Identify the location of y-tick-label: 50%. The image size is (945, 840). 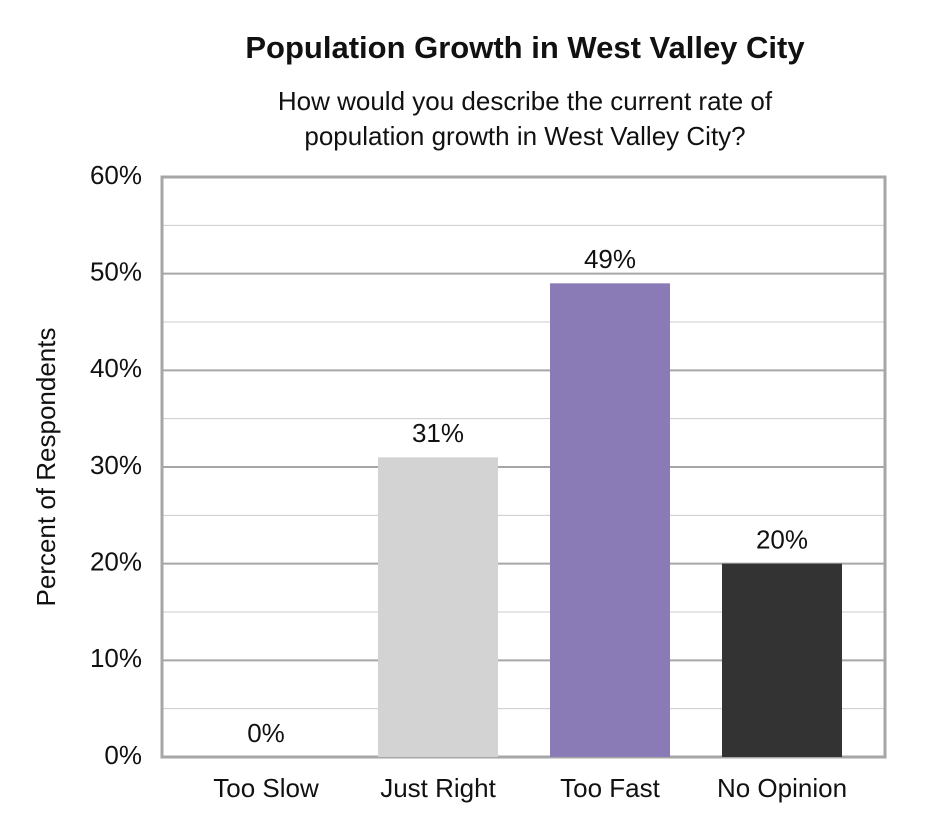
(116, 272).